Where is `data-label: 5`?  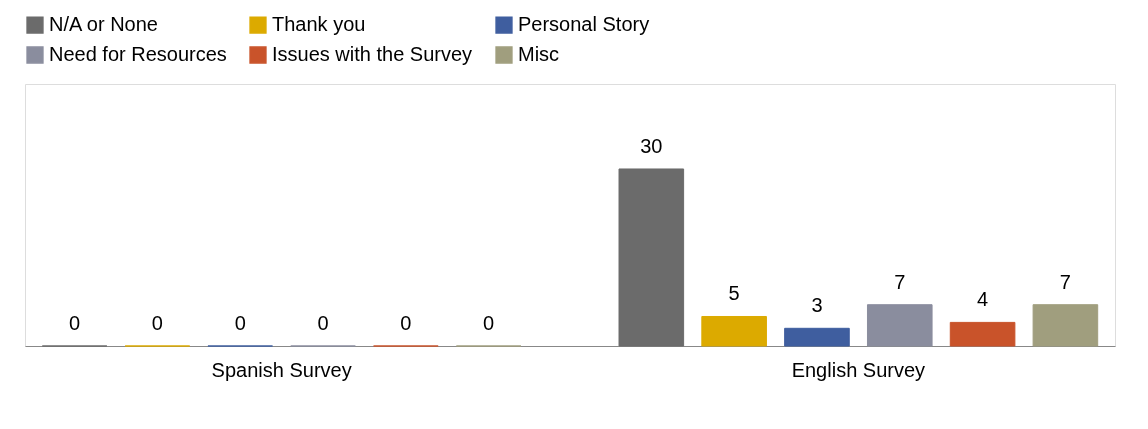 data-label: 5 is located at coordinates (734, 293).